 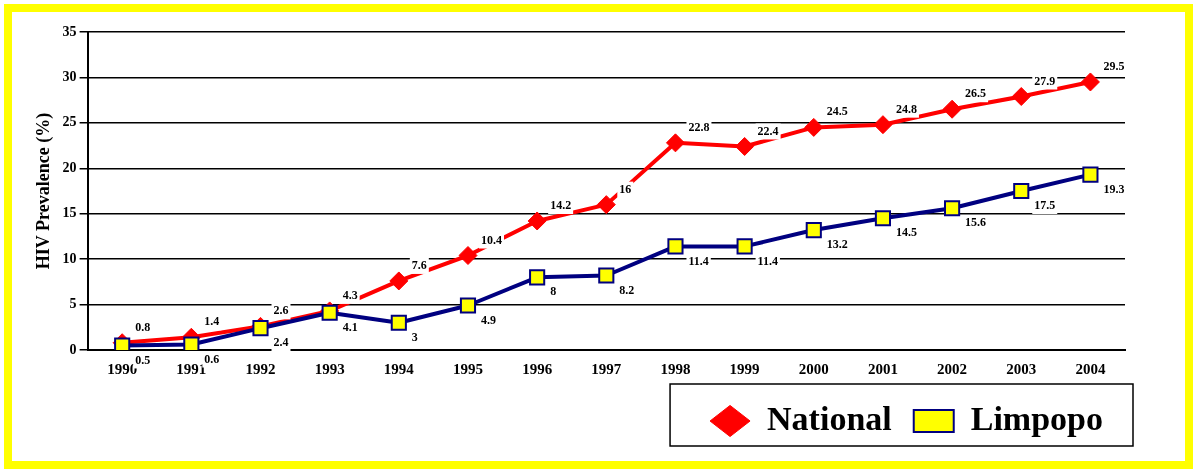 I want to click on data-label: 2.6, so click(x=281, y=310).